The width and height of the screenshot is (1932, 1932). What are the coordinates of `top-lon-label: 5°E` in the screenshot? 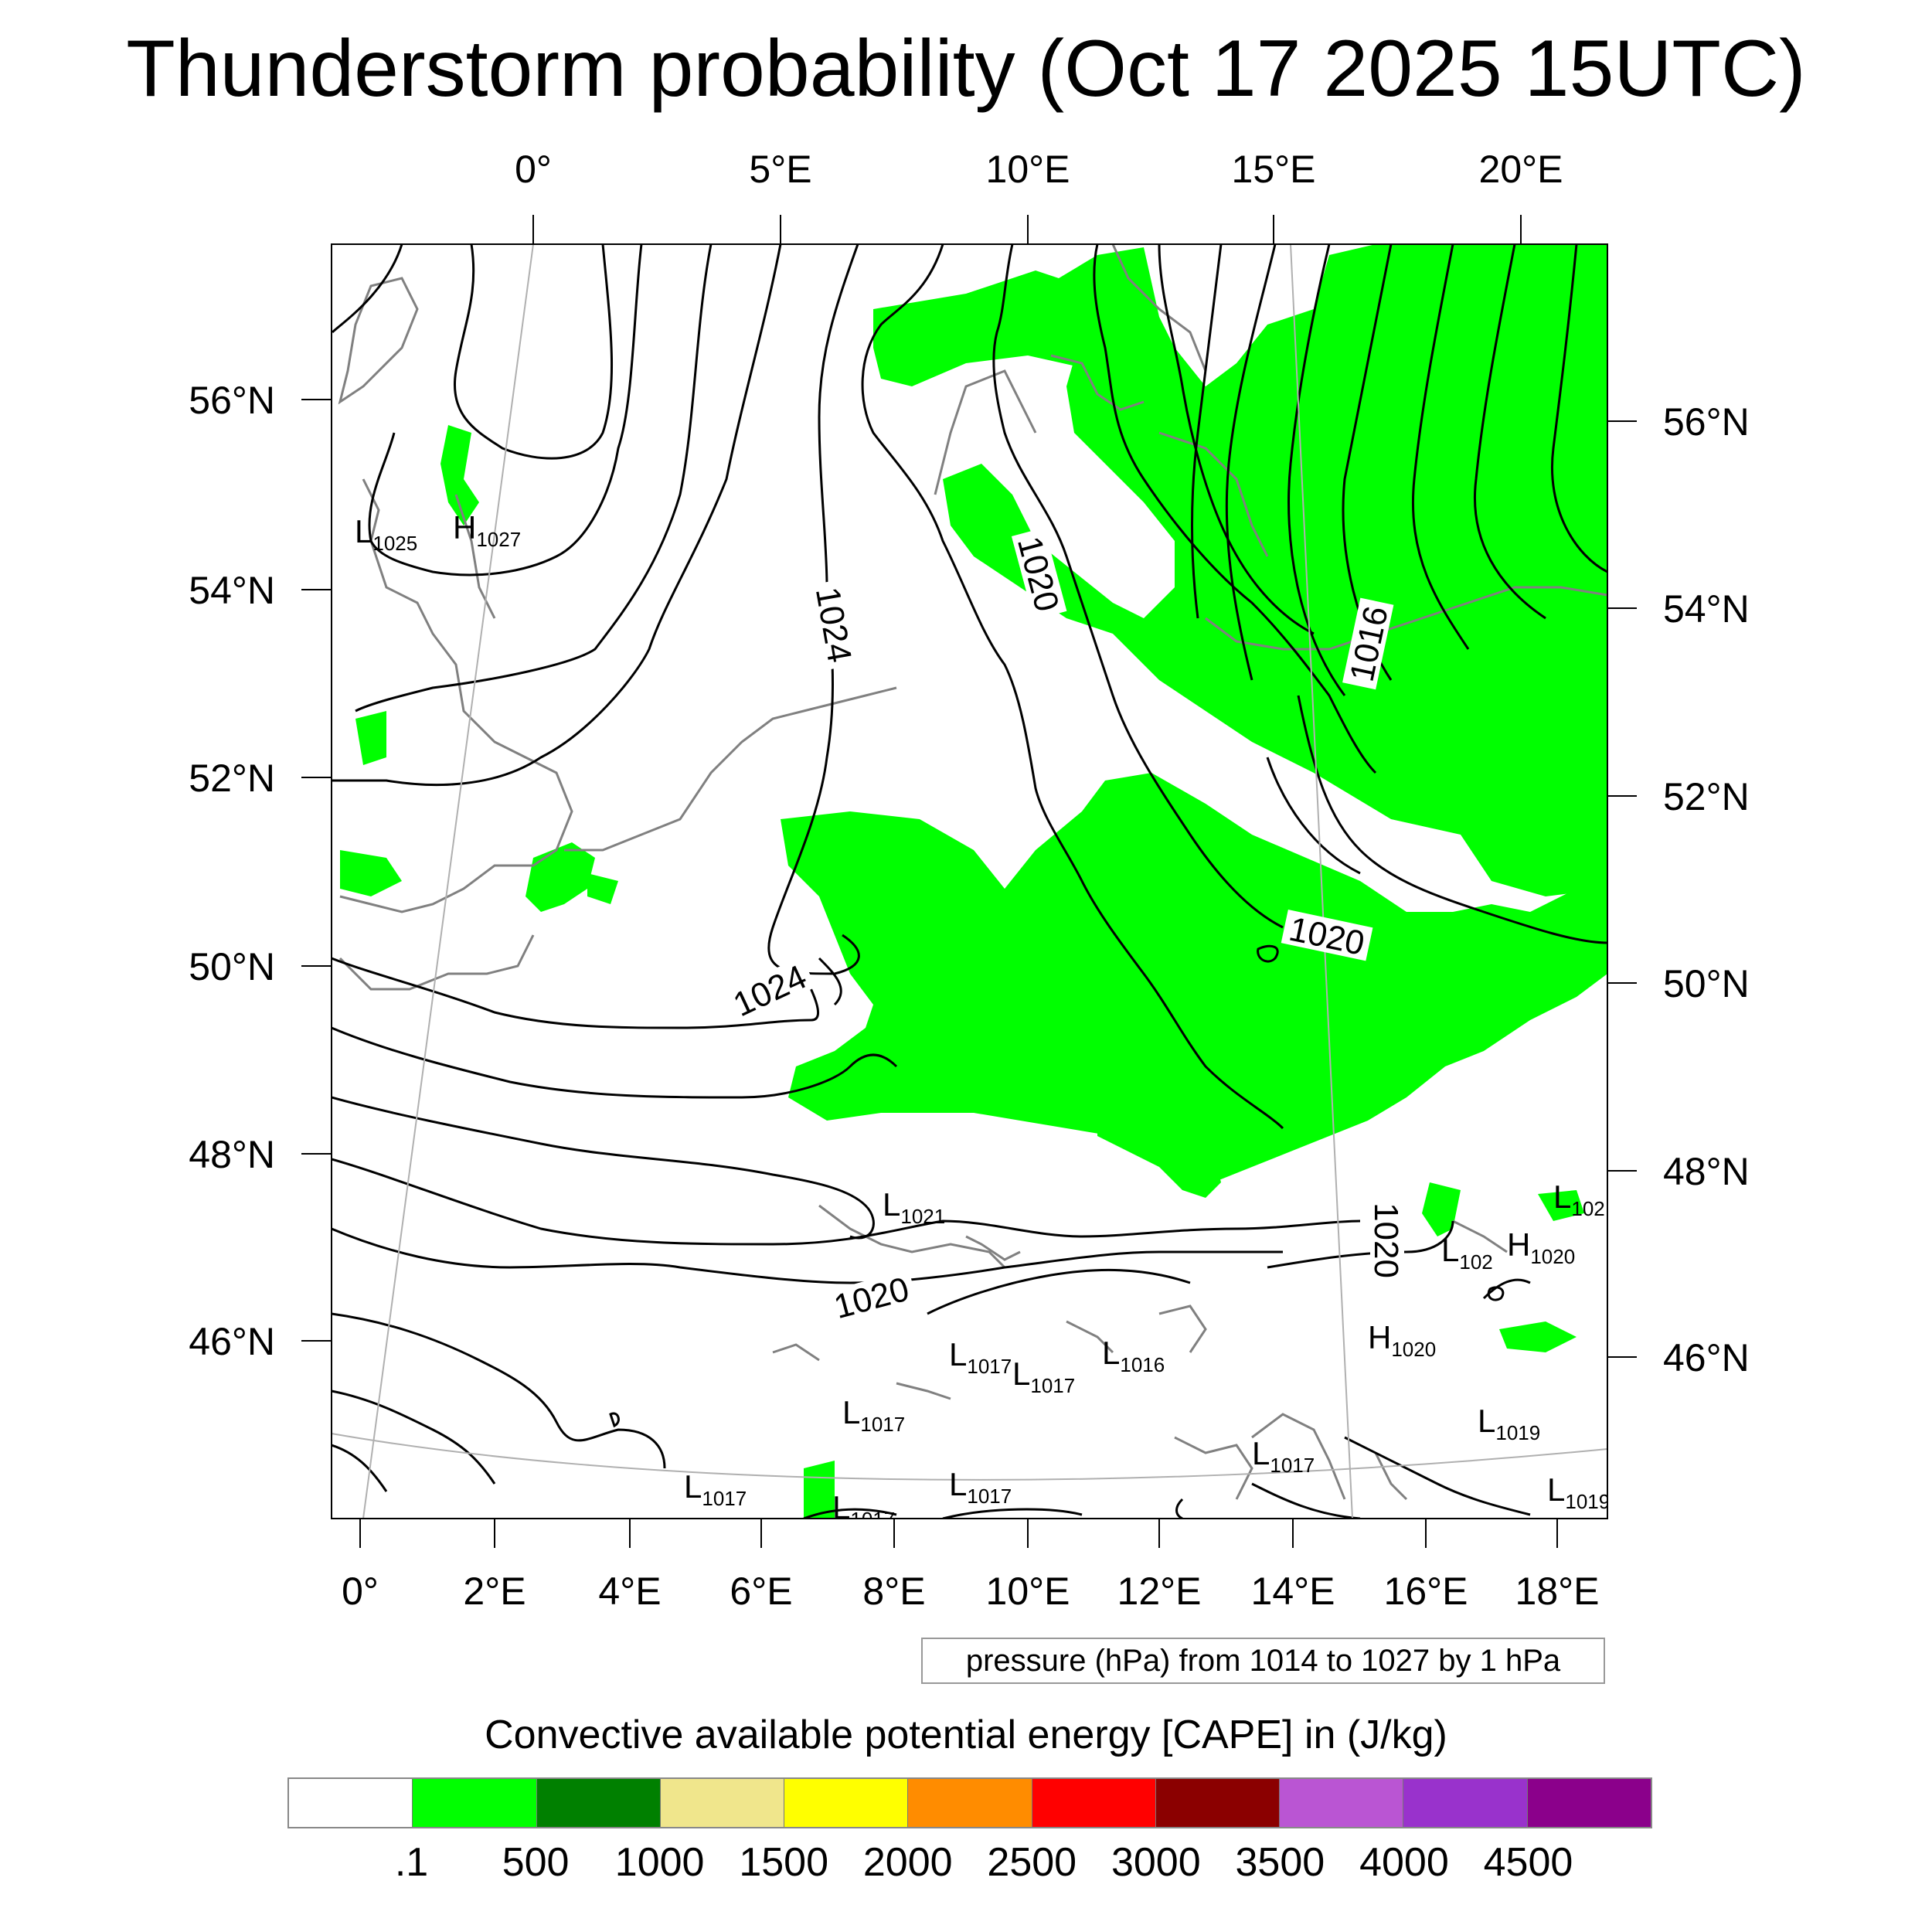 It's located at (780, 169).